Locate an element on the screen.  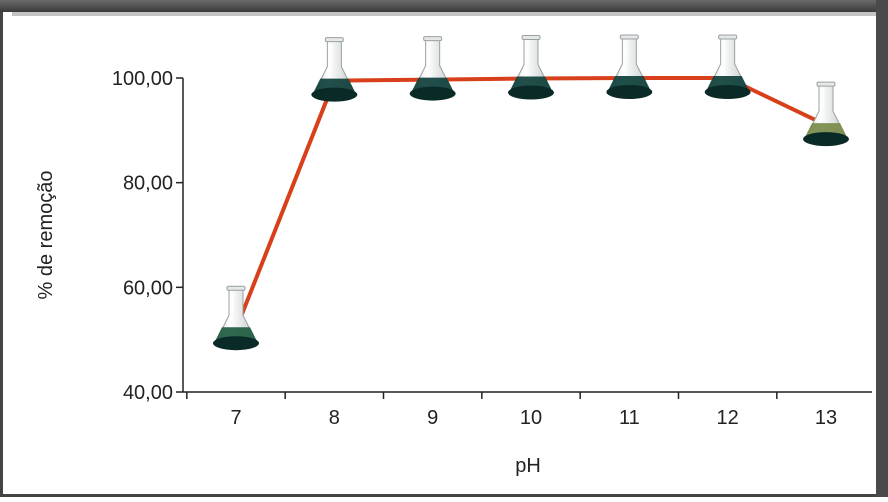
y-tick-label: 60,00 is located at coordinates (148, 288).